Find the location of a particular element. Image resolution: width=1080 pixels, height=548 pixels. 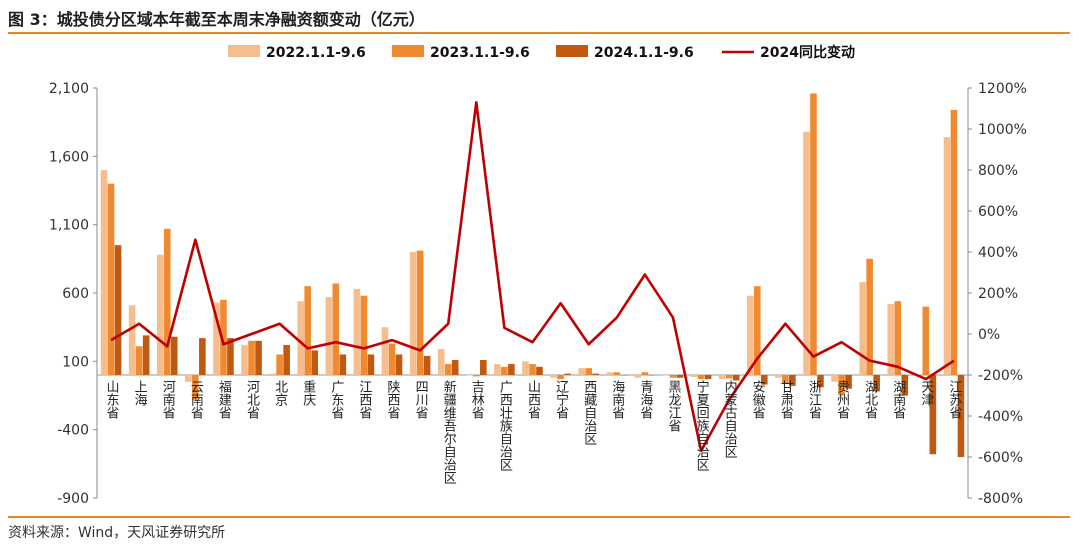

category-label: 辽宁省 is located at coordinates (561, 399).